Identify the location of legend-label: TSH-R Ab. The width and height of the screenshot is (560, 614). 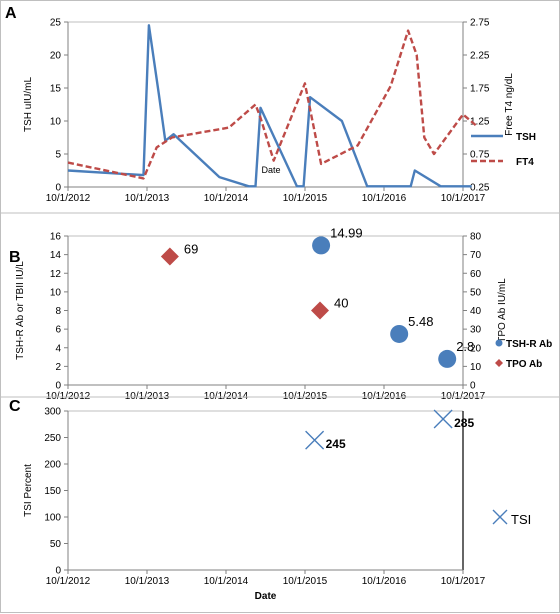
(529, 344).